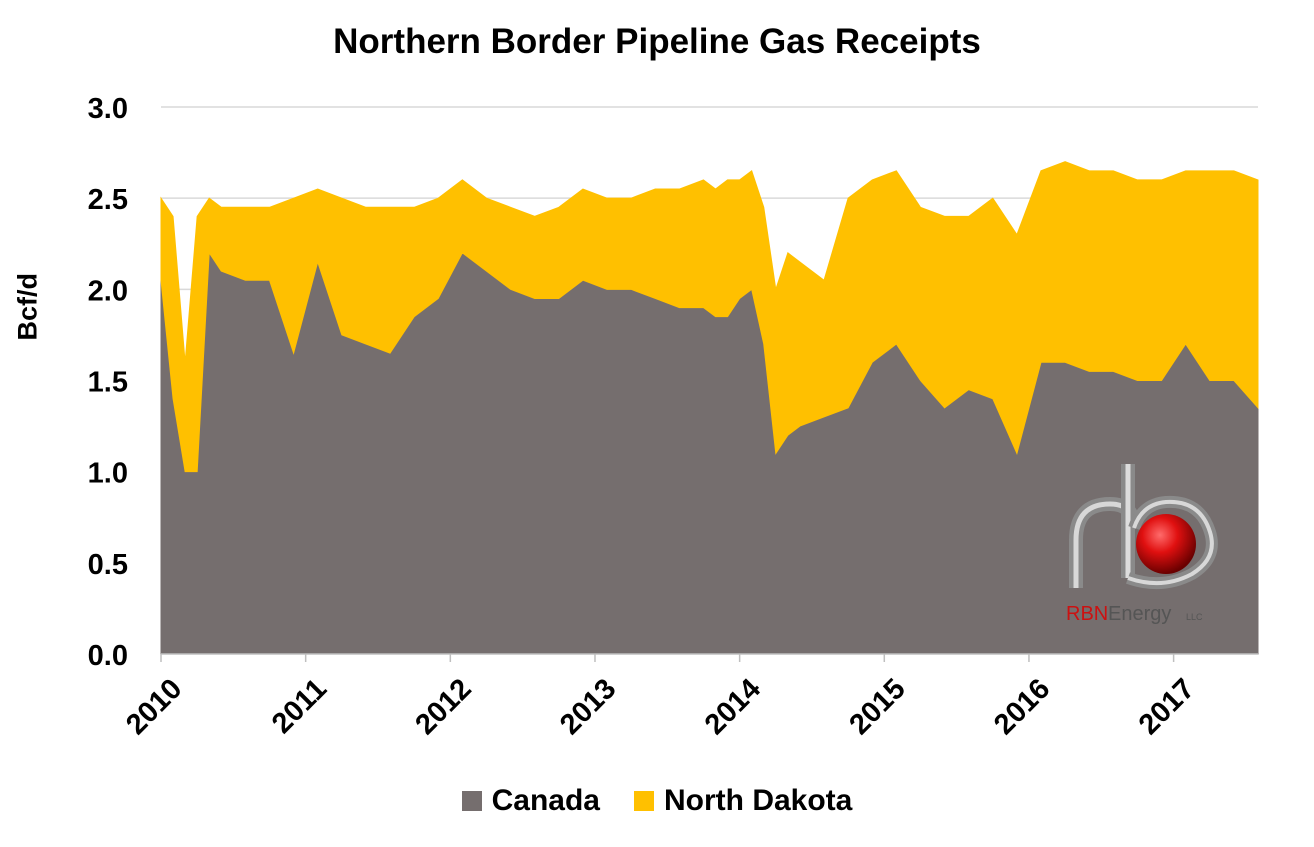  Describe the element at coordinates (758, 800) in the screenshot. I see `legend-label-north-dakota: North Dakota` at that location.